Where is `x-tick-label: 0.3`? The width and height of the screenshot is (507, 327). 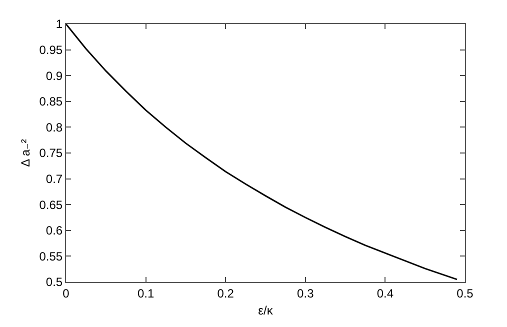
x-tick-label: 0.3 is located at coordinates (305, 293).